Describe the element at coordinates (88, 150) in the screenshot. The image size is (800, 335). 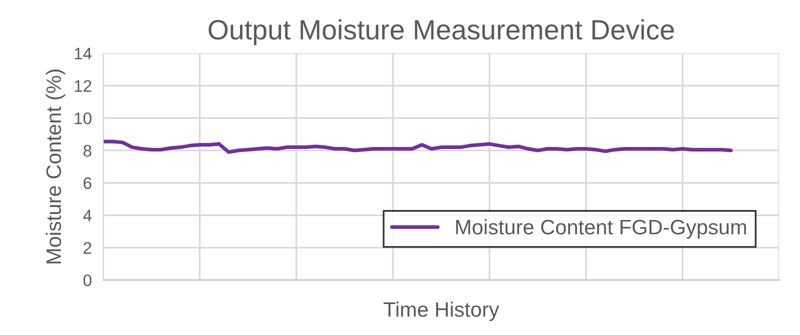
I see `y-tick-label: 8` at that location.